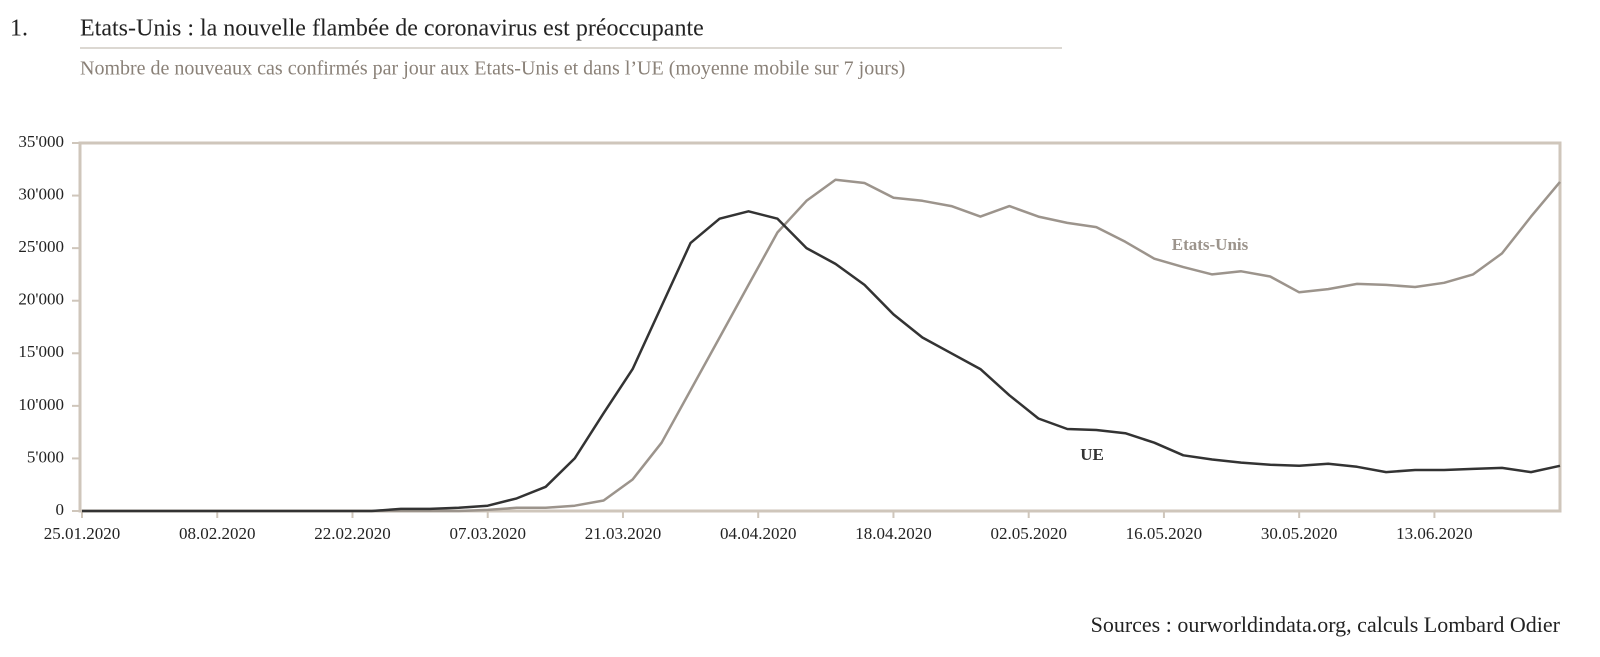 Image resolution: width=1600 pixels, height=657 pixels. What do you see at coordinates (1028, 533) in the screenshot?
I see `x-tick-label: 02.05.2020` at bounding box center [1028, 533].